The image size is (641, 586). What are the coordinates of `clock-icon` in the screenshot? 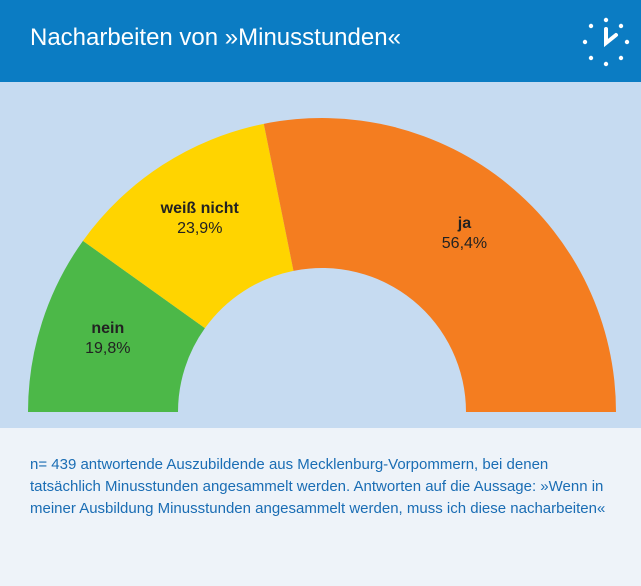 It's located at (606, 42).